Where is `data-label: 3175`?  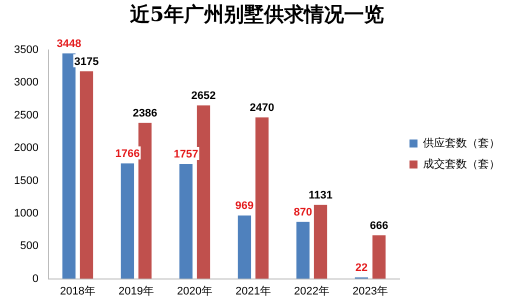 data-label: 3175 is located at coordinates (86, 62).